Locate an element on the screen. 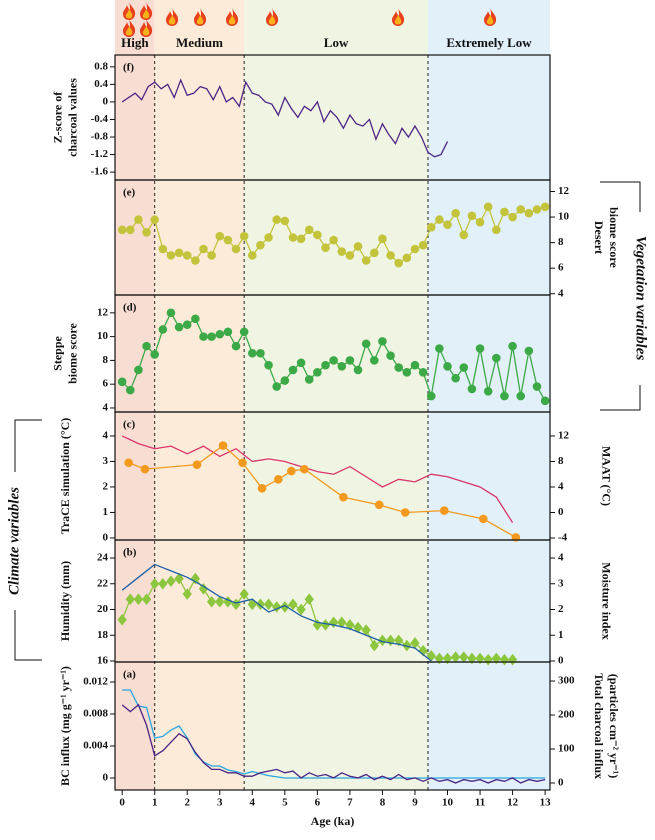 Image resolution: width=655 pixels, height=840 pixels. x-tick-label: 9 is located at coordinates (415, 803).